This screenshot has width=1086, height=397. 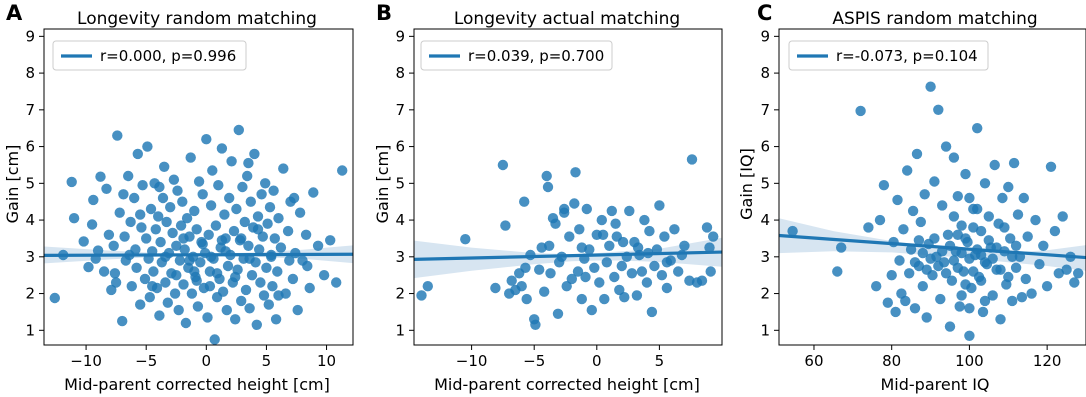 What do you see at coordinates (907, 56) in the screenshot?
I see `legend-label: r=-0.073, p=0.104` at bounding box center [907, 56].